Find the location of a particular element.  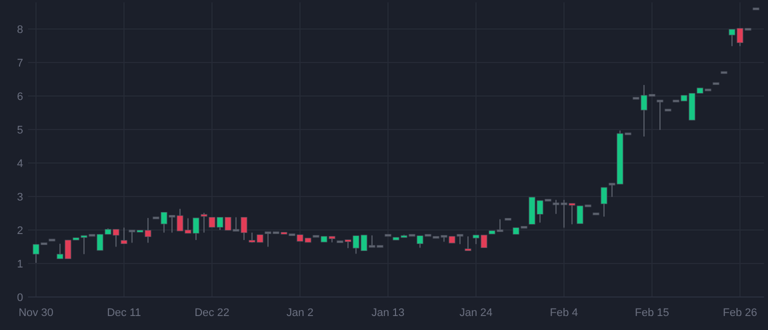

y-tick-label: 7 is located at coordinates (20, 63).